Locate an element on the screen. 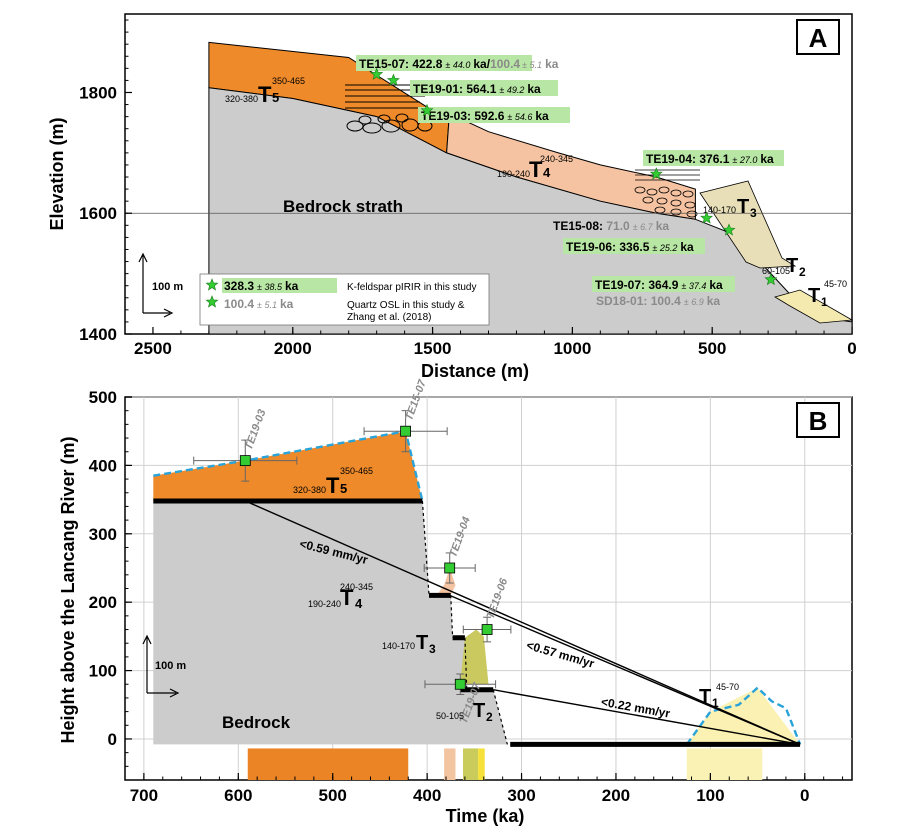 The image size is (900, 836). x-tick-label: 400 is located at coordinates (427, 795).